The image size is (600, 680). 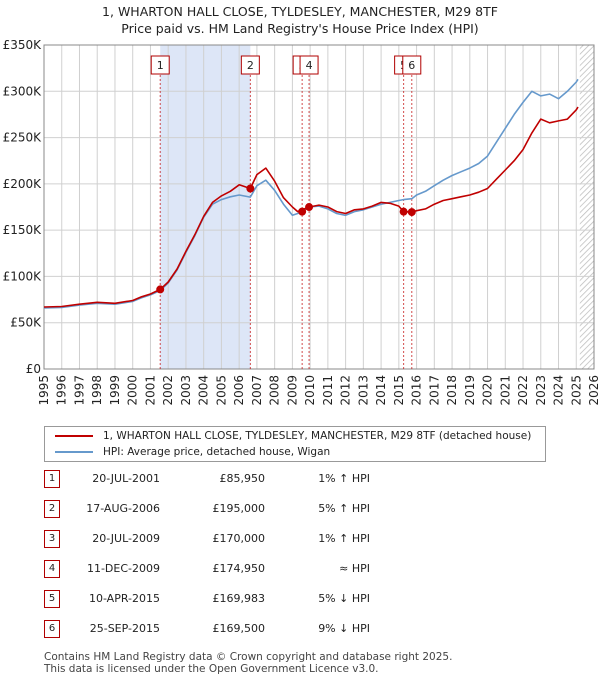 What do you see at coordinates (124, 598) in the screenshot?
I see `sale-date: 10-APR-2015` at bounding box center [124, 598].